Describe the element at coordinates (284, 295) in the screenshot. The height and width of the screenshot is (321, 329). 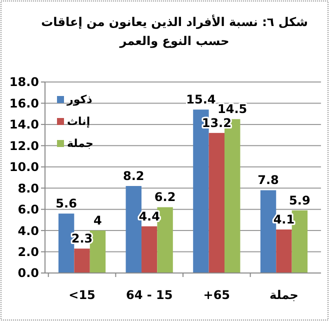
I see `x-tick-label: جملة` at that location.